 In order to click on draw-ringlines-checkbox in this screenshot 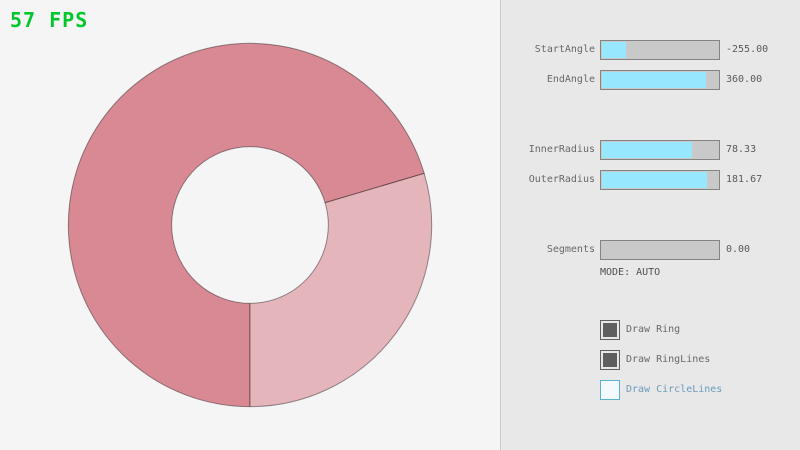, I will do `click(610, 360)`.